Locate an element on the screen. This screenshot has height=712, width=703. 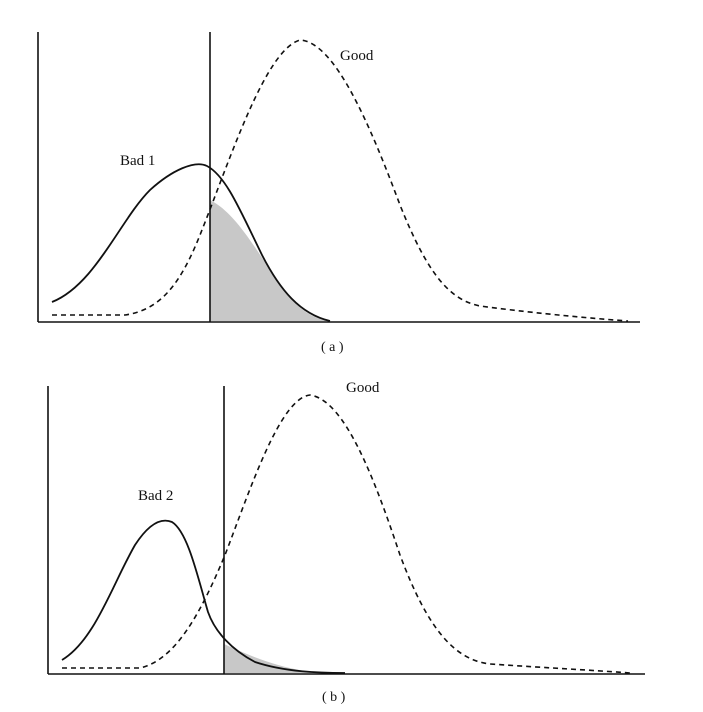
panel-a-caption: ( a ) is located at coordinates (332, 347).